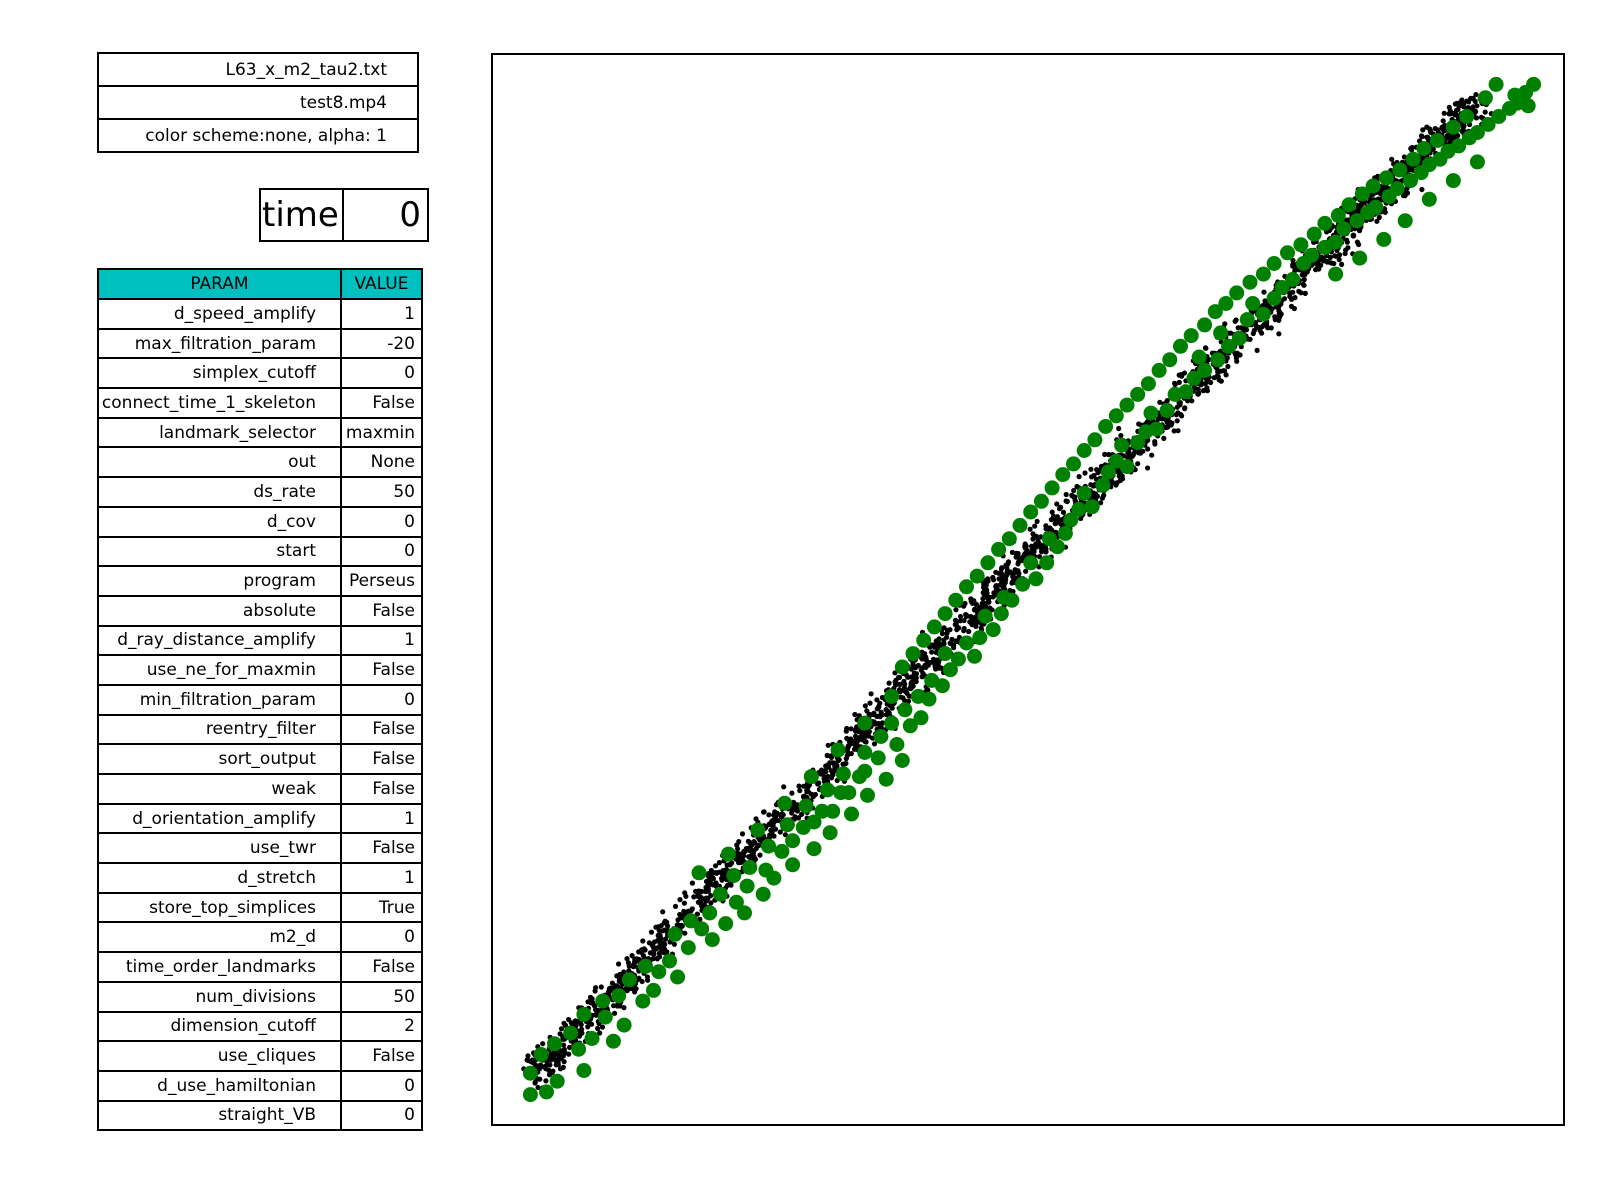  I want to click on param-row: landmark_selector maxmin, so click(260, 432).